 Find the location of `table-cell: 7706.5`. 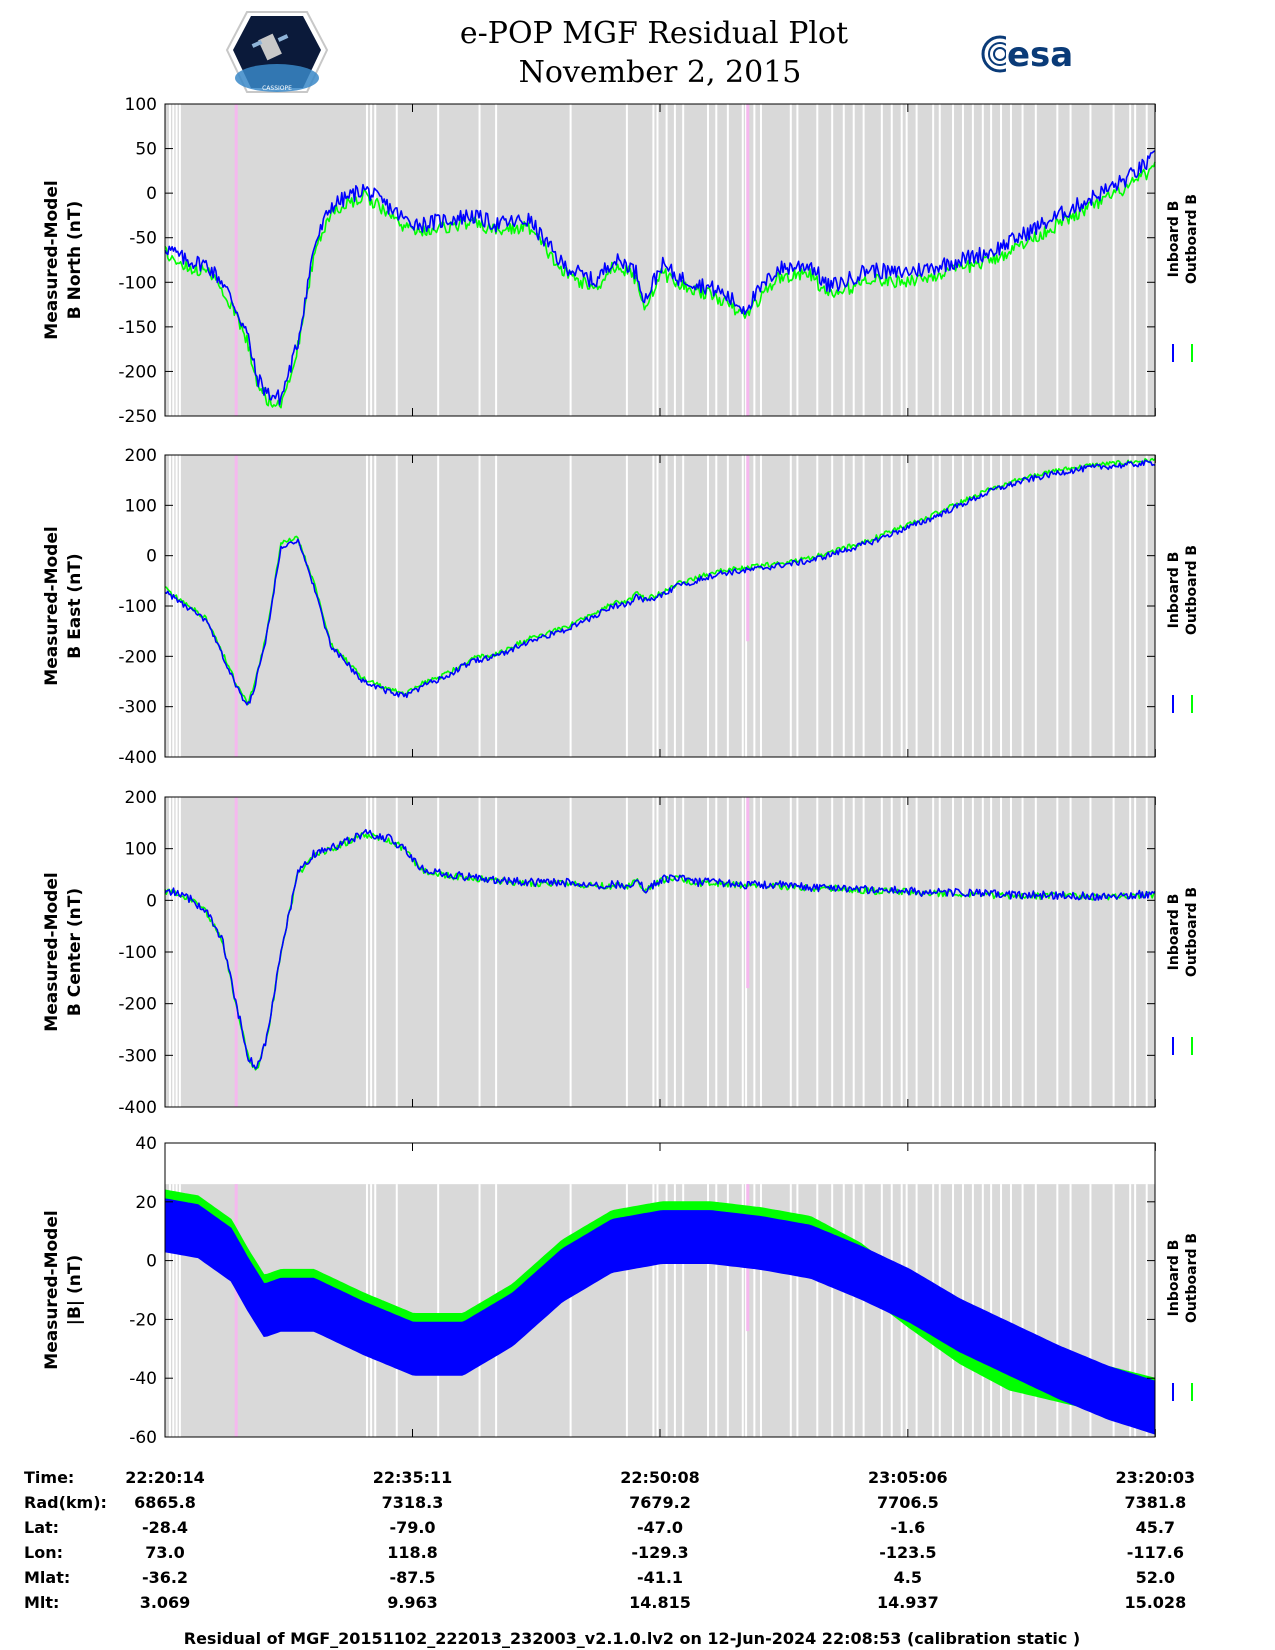

table-cell: 7706.5 is located at coordinates (908, 1502).